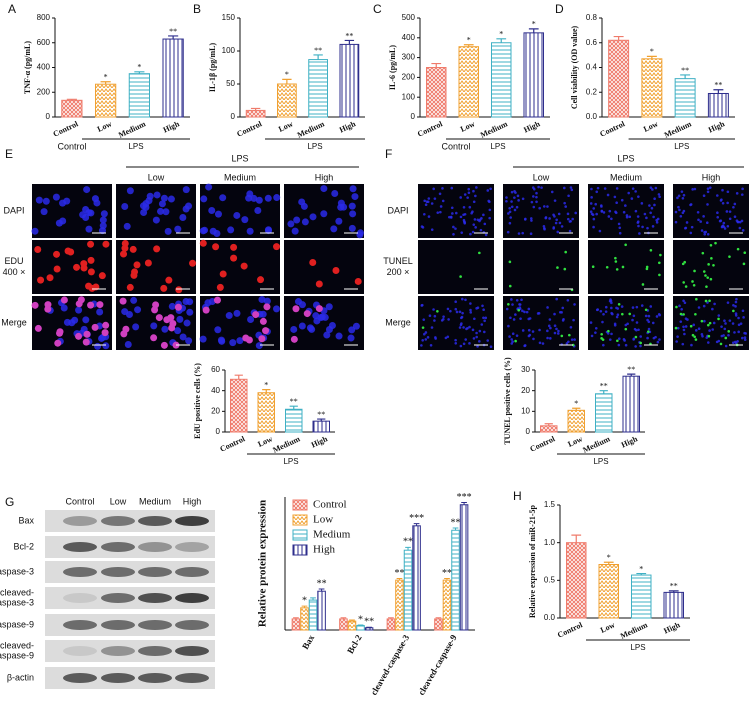 The width and height of the screenshot is (750, 706). I want to click on panel-label: F, so click(388, 154).